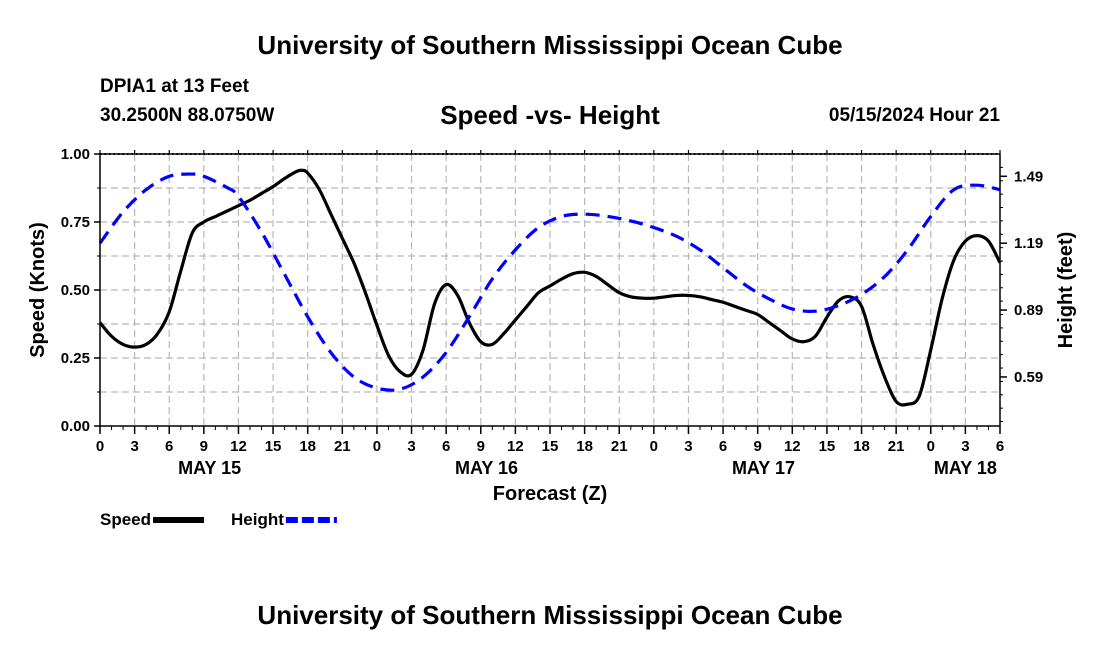 The height and width of the screenshot is (650, 1100). I want to click on y-tick-label: 0.75, so click(75, 222).